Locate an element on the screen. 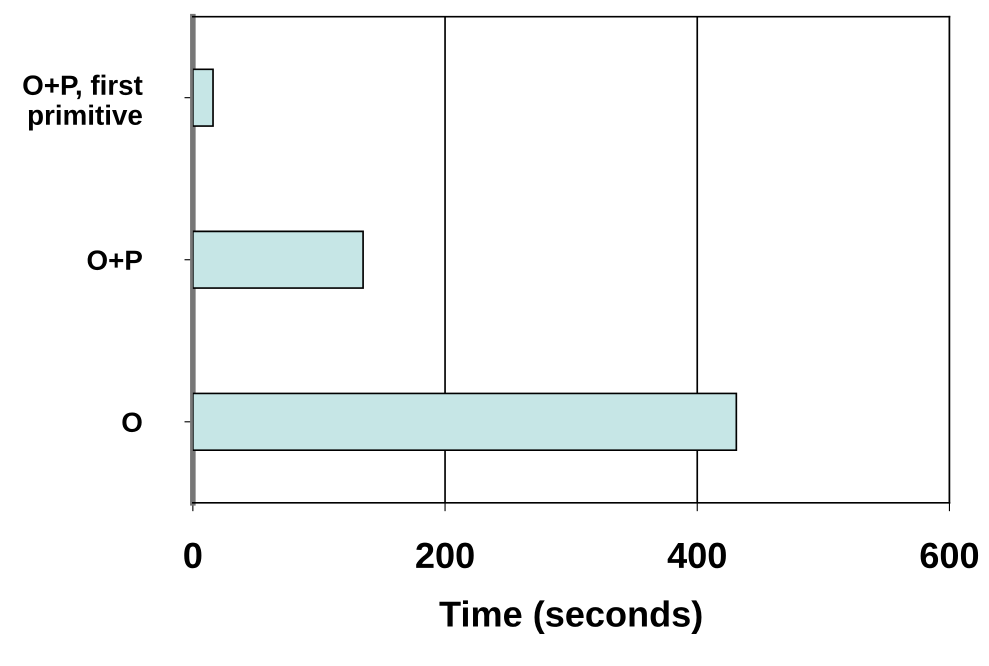  x-tick-label: 0 is located at coordinates (193, 555).